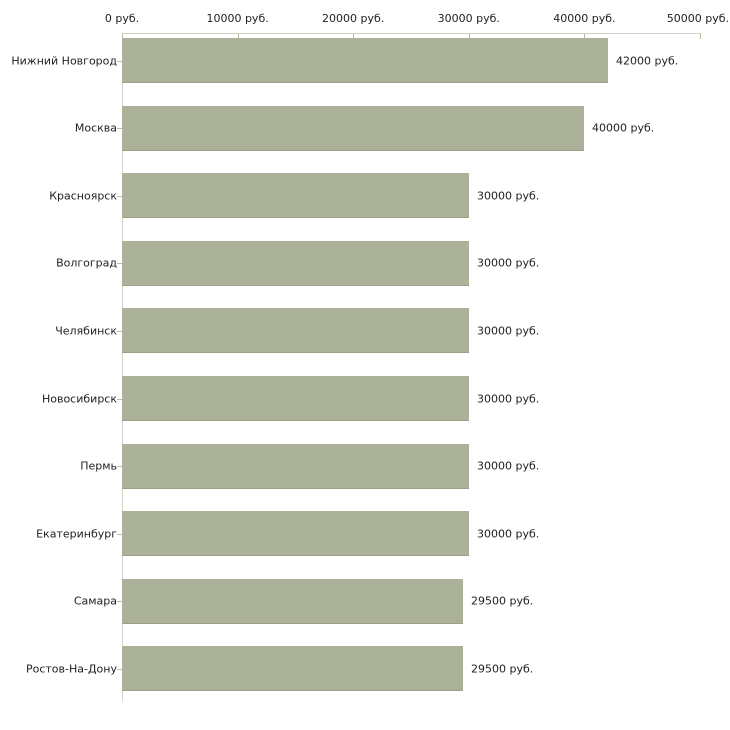 The image size is (730, 730). Describe the element at coordinates (95, 601) in the screenshot. I see `category-label: Самара` at that location.